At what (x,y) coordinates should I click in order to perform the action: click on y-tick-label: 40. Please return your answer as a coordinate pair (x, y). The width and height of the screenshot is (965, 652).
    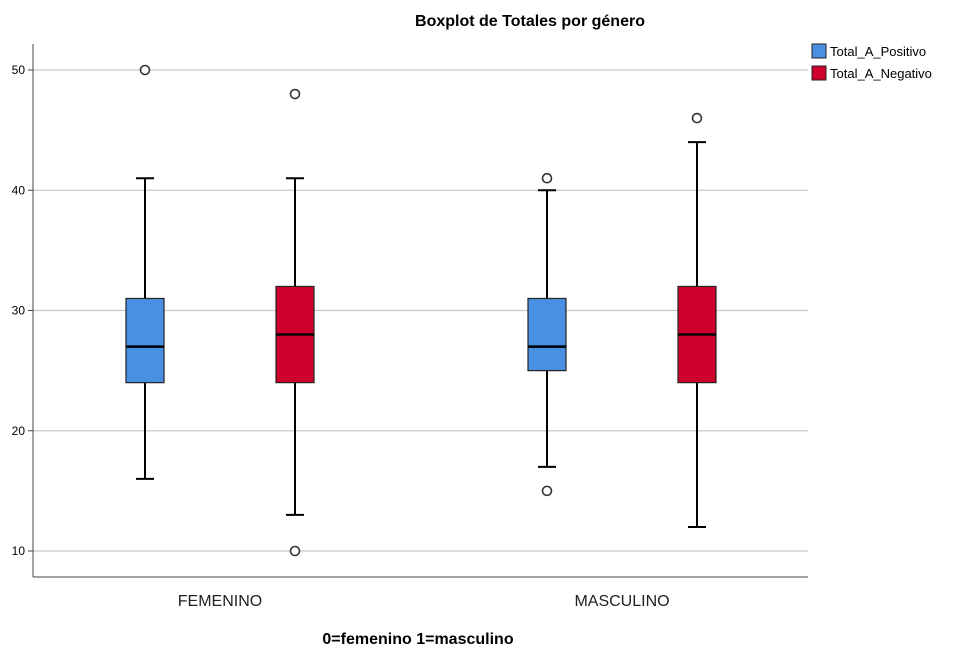
    Looking at the image, I should click on (19, 190).